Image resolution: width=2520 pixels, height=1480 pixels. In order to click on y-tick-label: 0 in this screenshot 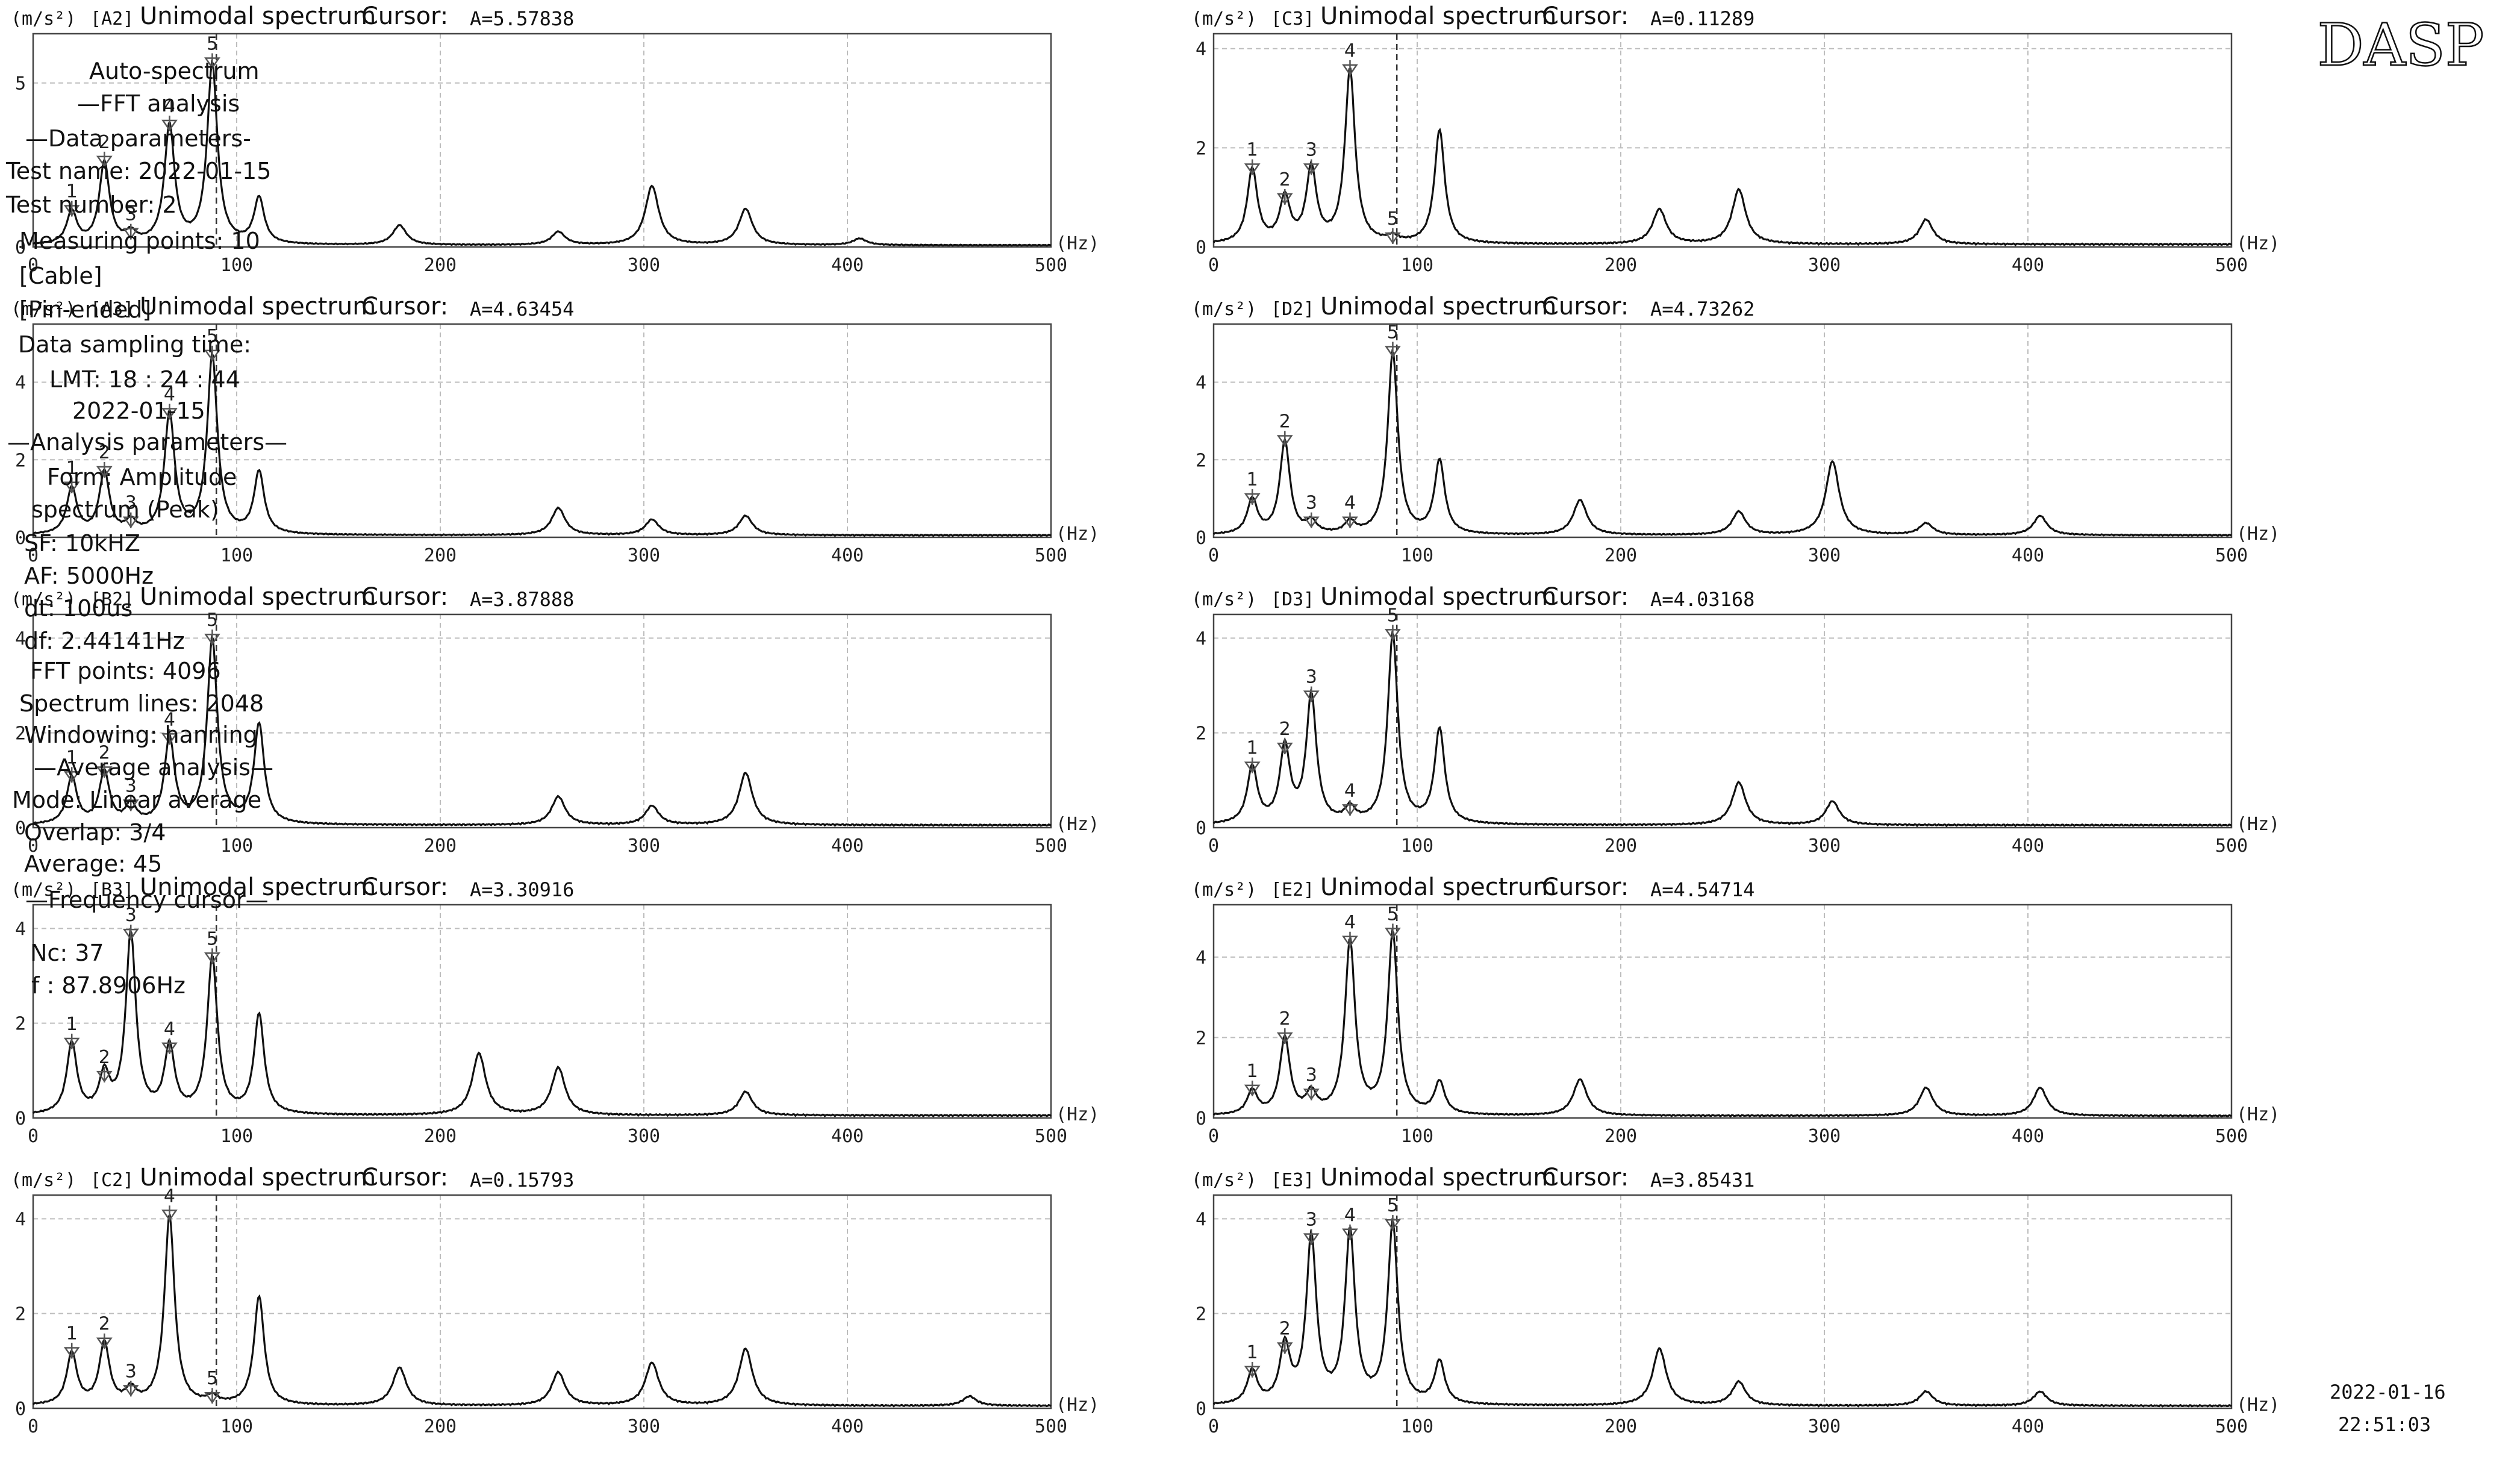, I will do `click(20, 538)`.